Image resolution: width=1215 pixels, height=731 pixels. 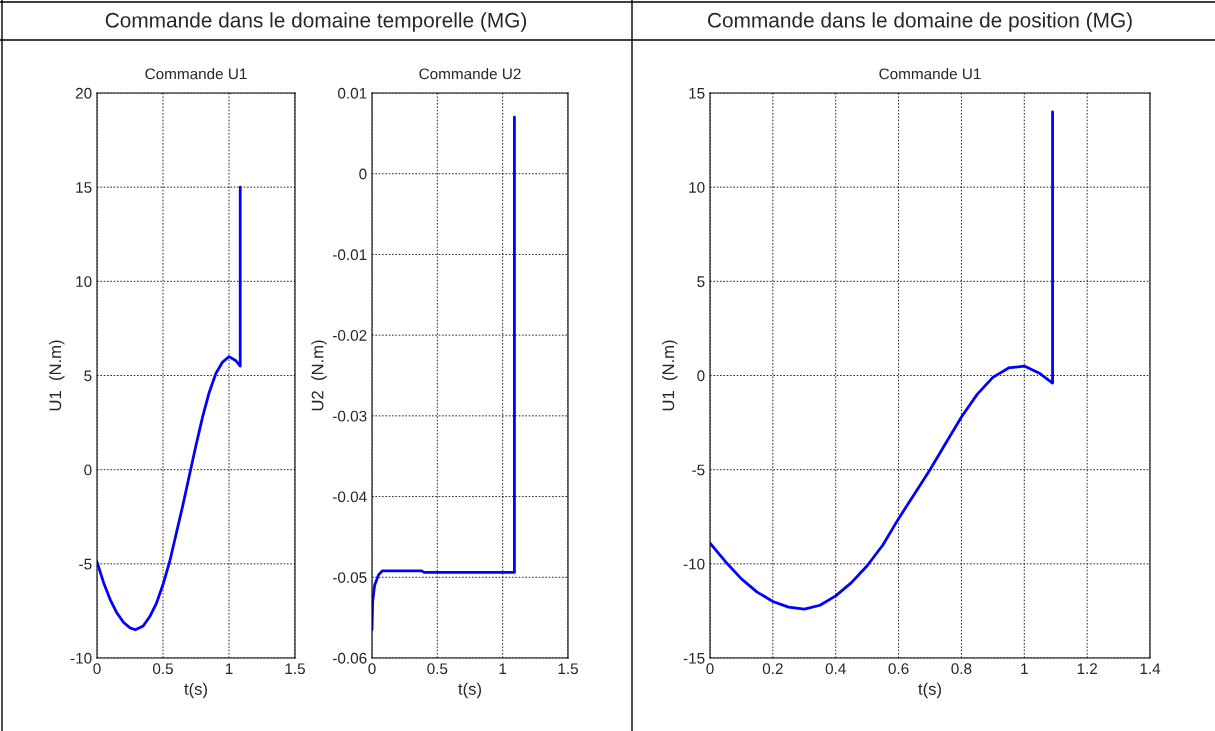 What do you see at coordinates (350, 416) in the screenshot?
I see `y-tick-label: -0.03` at bounding box center [350, 416].